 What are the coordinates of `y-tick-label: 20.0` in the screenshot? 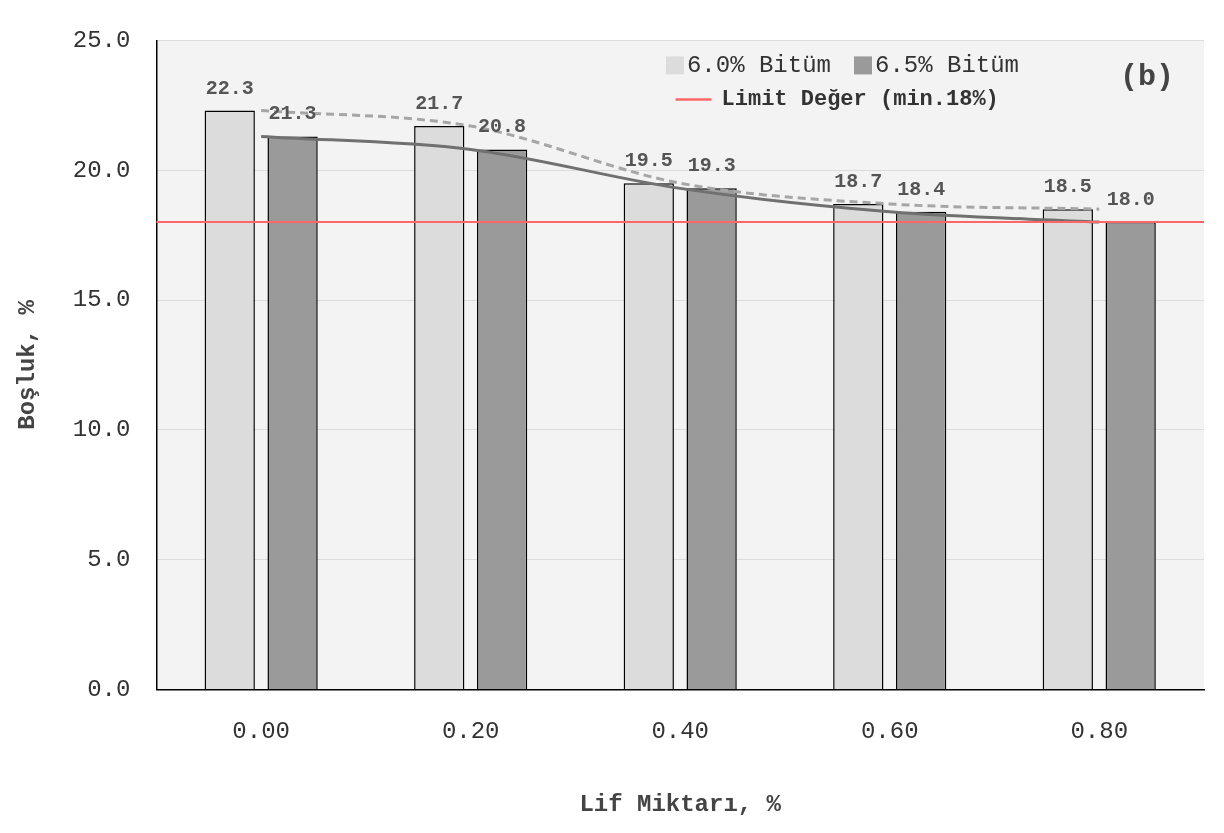 It's located at (101, 170).